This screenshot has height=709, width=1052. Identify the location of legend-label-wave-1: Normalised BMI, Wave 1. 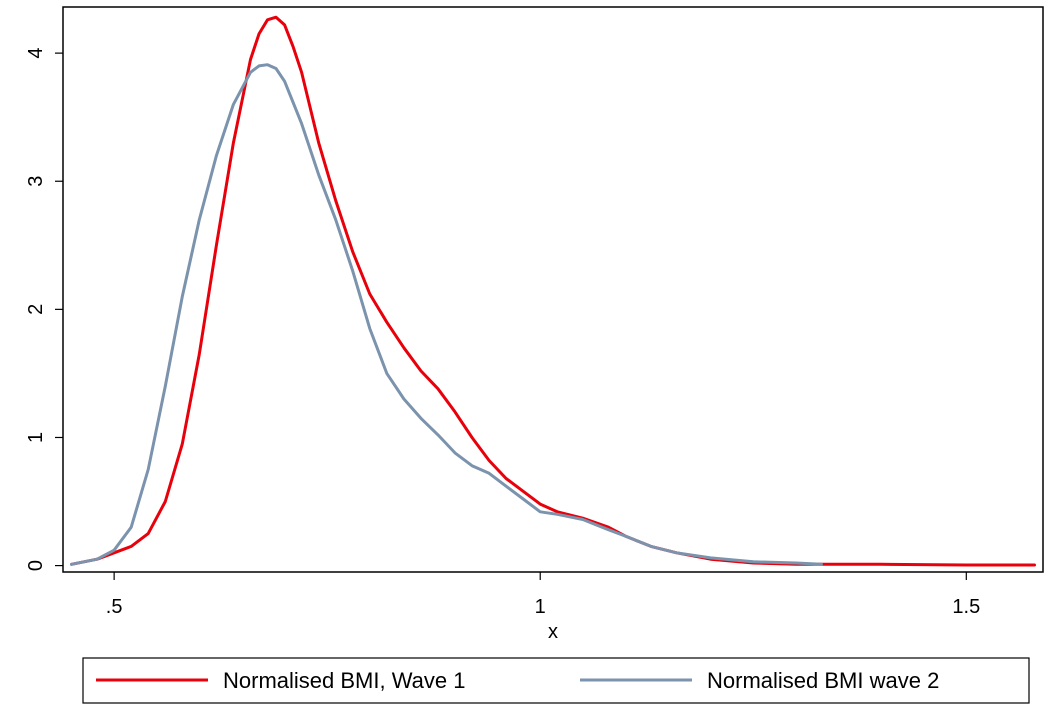
(344, 680).